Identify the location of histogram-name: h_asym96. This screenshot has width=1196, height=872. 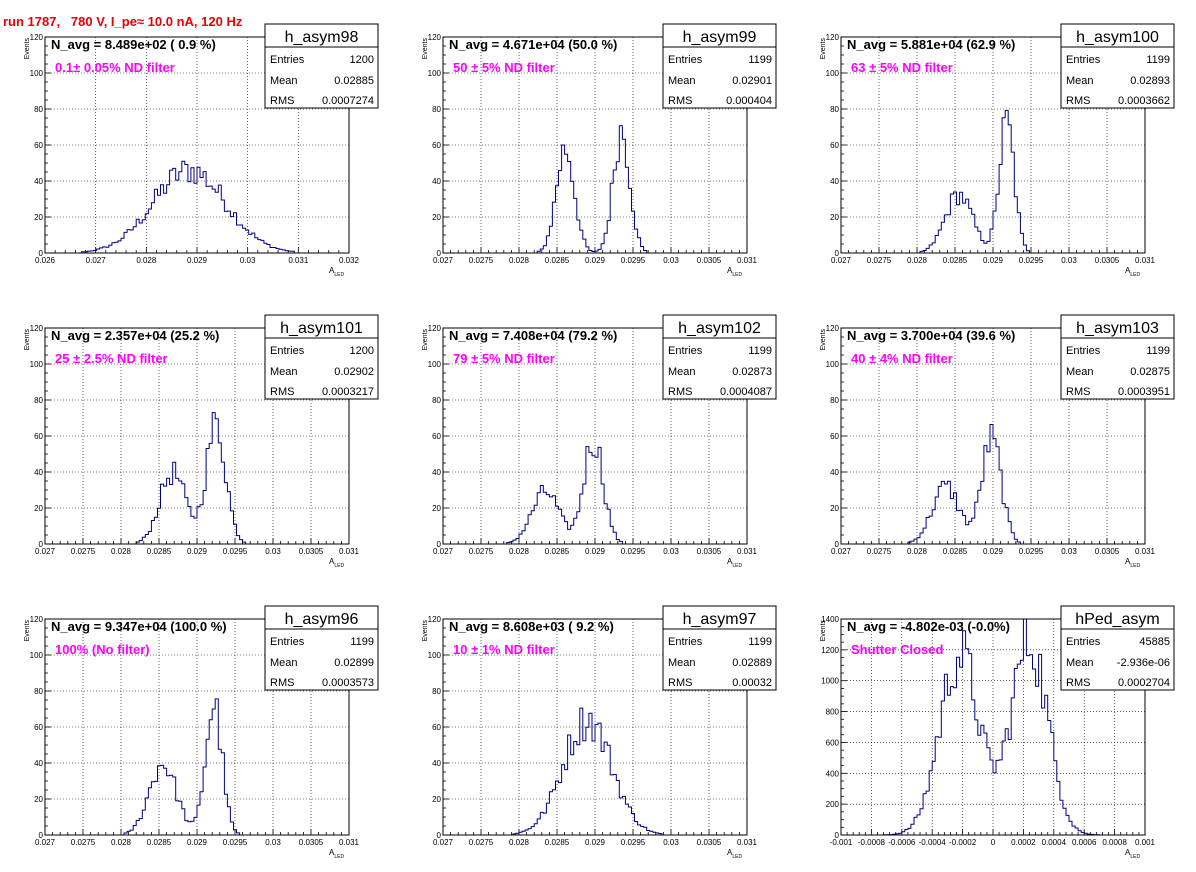
(322, 619).